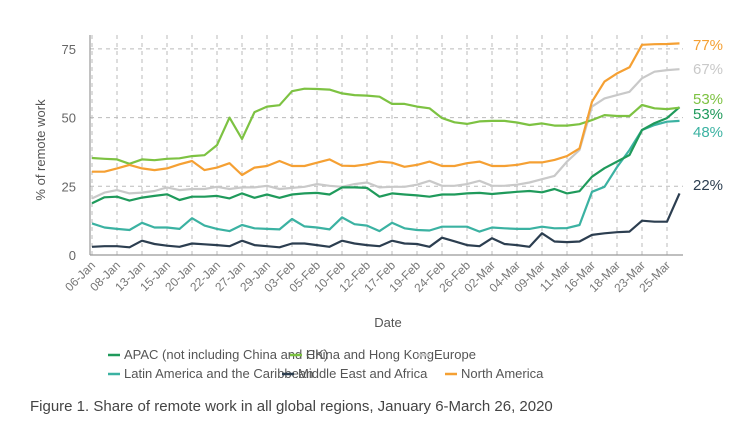 The image size is (749, 429). I want to click on legend-label: North America, so click(502, 373).